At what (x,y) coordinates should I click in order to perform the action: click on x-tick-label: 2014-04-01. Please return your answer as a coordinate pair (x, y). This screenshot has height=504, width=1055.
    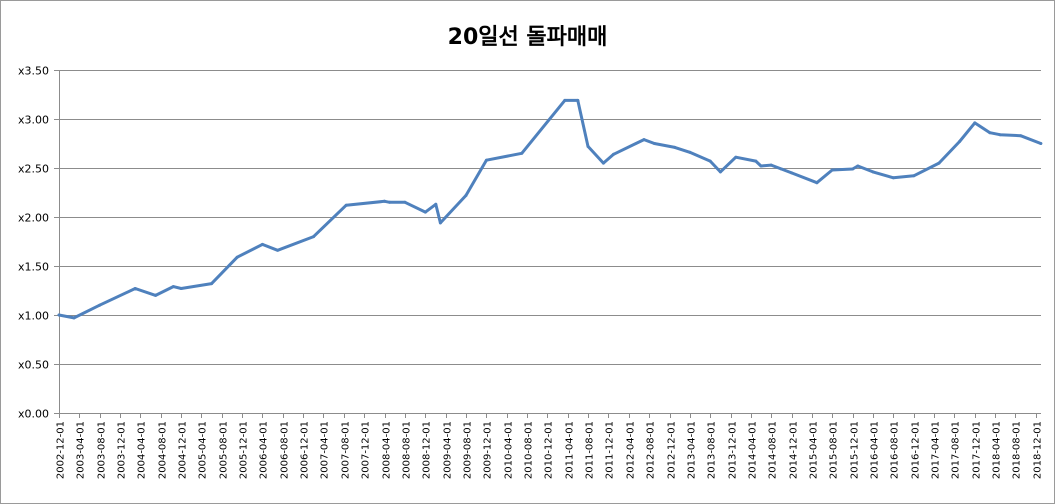
    Looking at the image, I should click on (753, 450).